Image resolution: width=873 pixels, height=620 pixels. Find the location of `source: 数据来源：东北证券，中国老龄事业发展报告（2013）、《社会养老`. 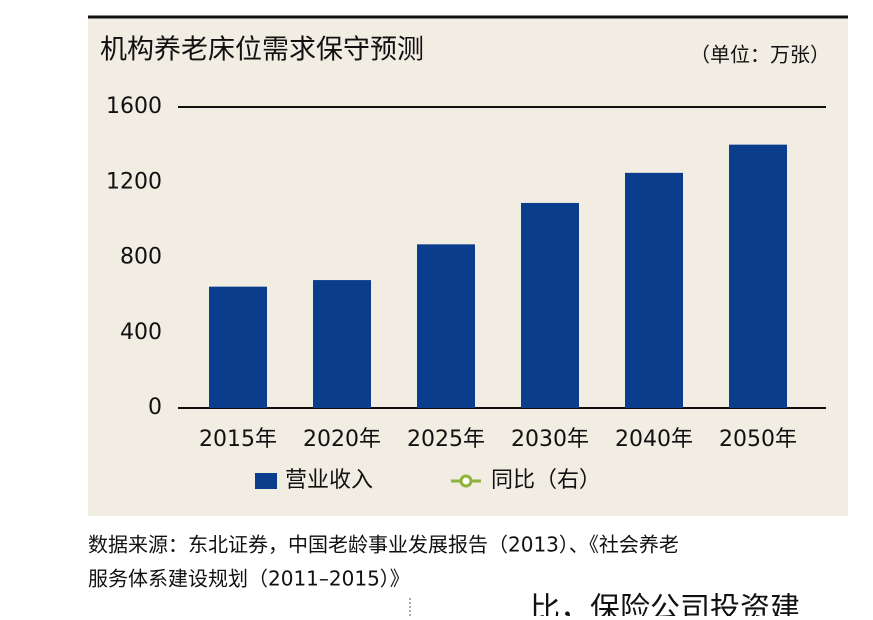

source: 数据来源：东北证券，中国老龄事业发展报告（2013）、《社会养老 is located at coordinates (383, 545).